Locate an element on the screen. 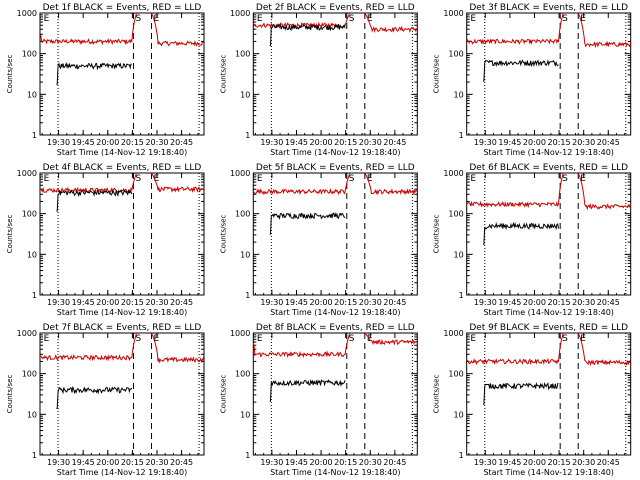 Image resolution: width=640 pixels, height=480 pixels. panel-title: Det 6f BLACK = Events, RED = LLD is located at coordinates (548, 168).